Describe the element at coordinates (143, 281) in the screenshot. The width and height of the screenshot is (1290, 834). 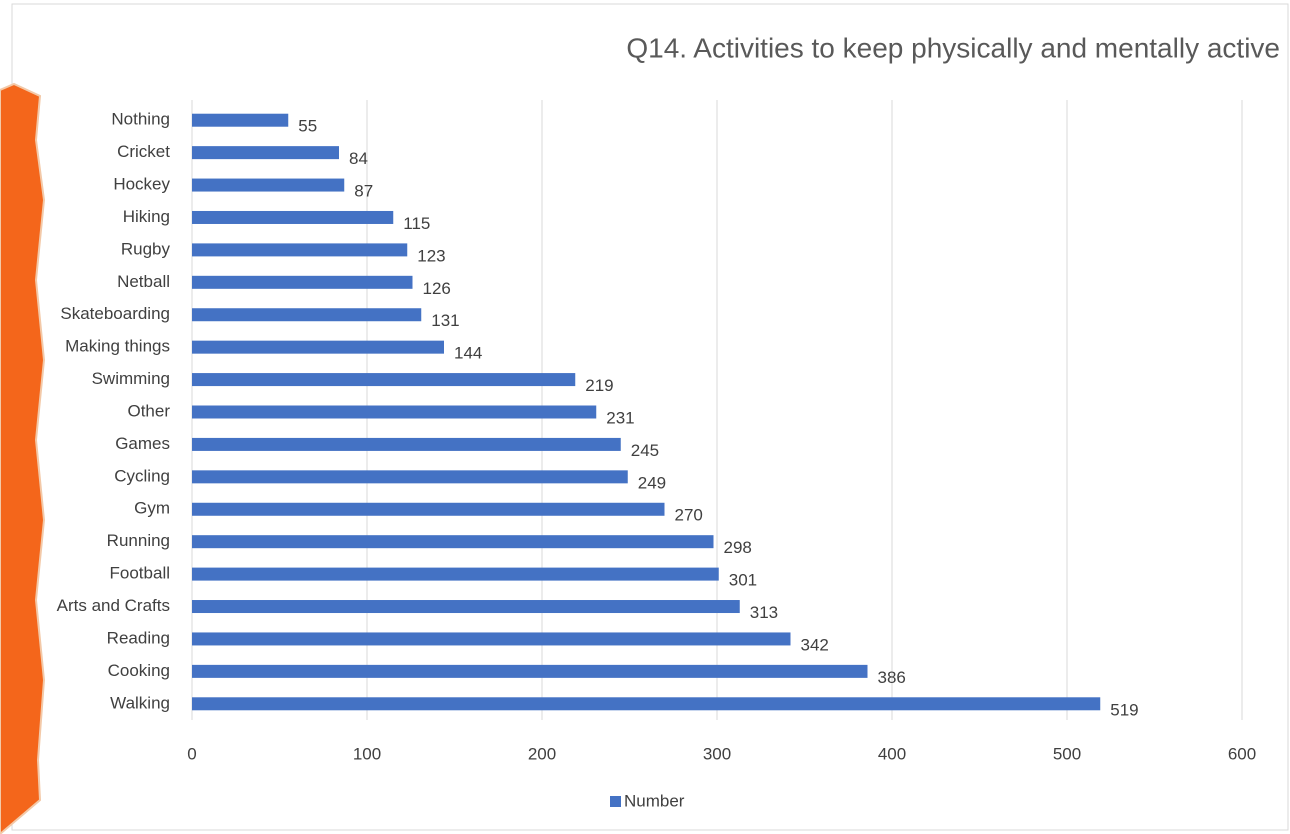
I see `y-tick-label: Netball` at that location.